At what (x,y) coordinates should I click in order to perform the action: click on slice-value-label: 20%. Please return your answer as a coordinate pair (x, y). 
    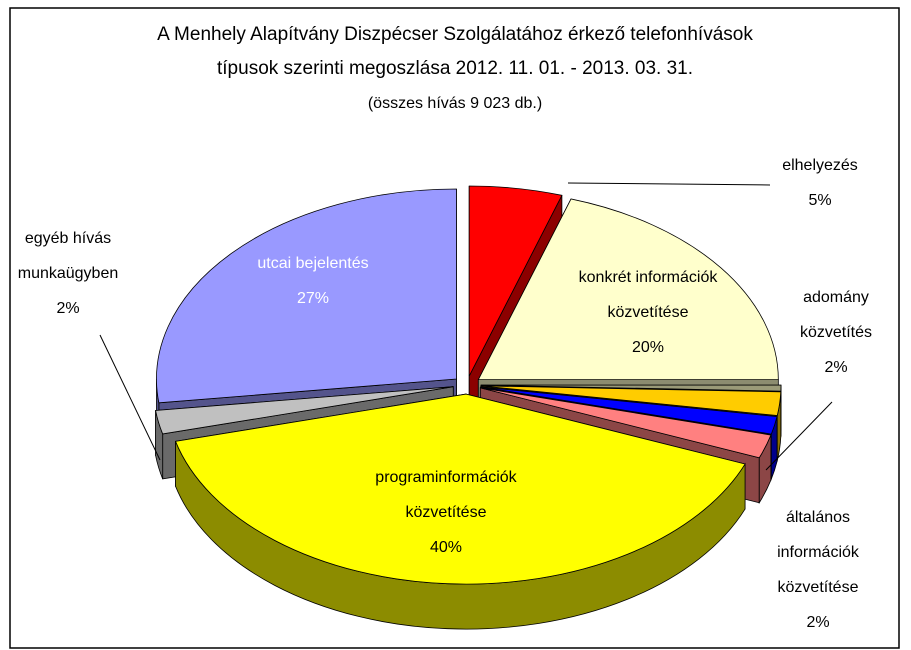
    Looking at the image, I should click on (648, 347).